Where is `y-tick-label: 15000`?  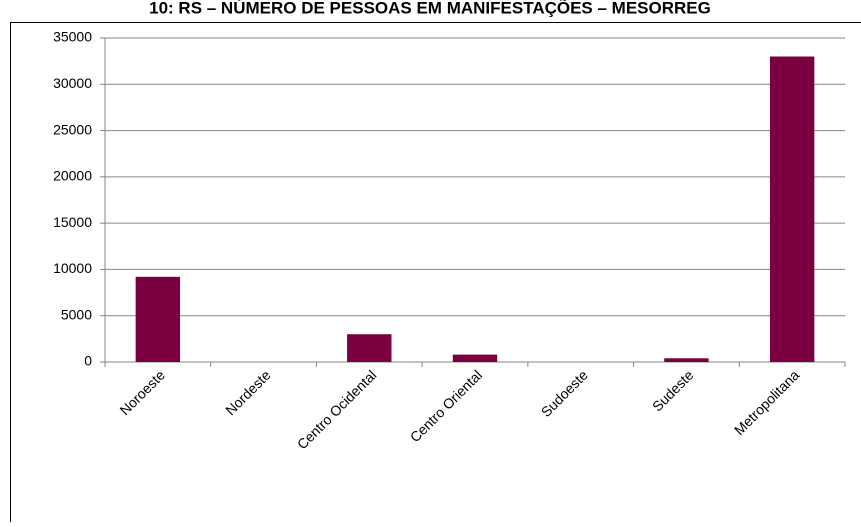
y-tick-label: 15000 is located at coordinates (72, 222).